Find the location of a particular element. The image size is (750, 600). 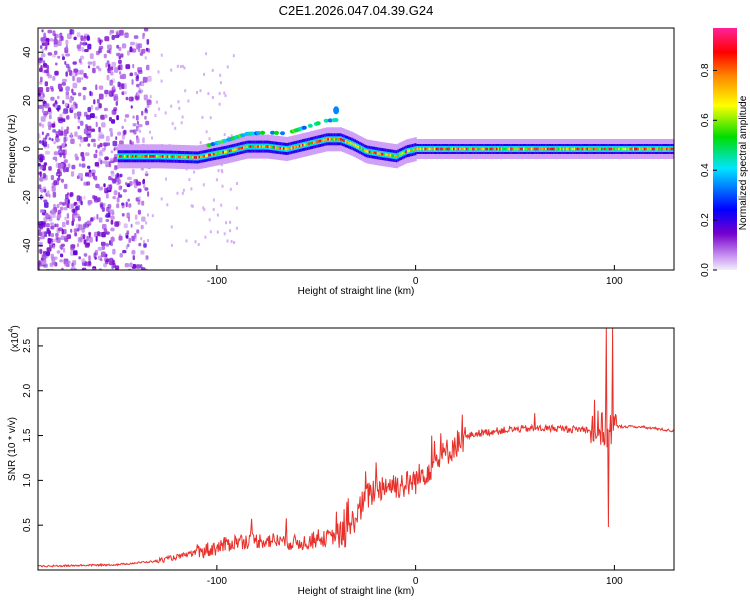

y-tick-label: 1.5 is located at coordinates (27, 435).